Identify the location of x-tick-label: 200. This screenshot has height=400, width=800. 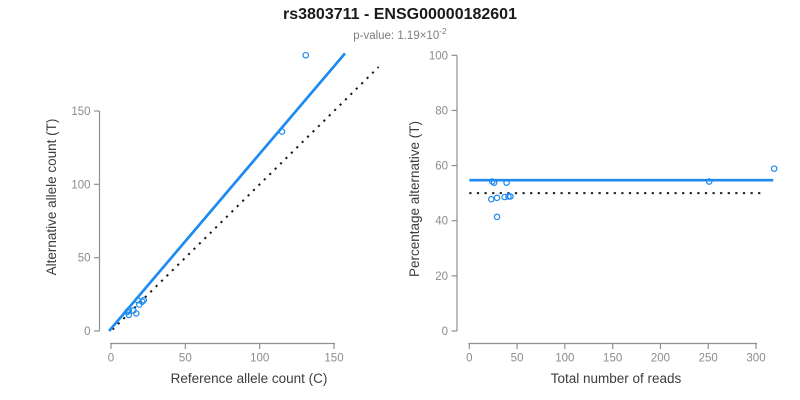
(660, 359).